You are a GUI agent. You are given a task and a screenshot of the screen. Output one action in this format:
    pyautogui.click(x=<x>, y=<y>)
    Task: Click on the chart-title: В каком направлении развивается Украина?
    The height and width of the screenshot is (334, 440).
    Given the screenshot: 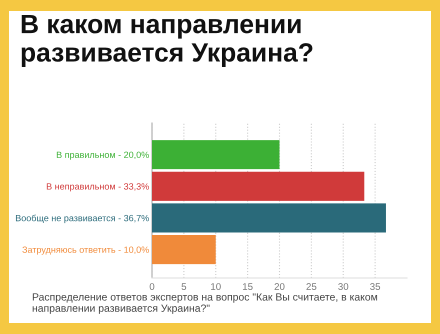 What is the action you would take?
    pyautogui.click(x=167, y=41)
    